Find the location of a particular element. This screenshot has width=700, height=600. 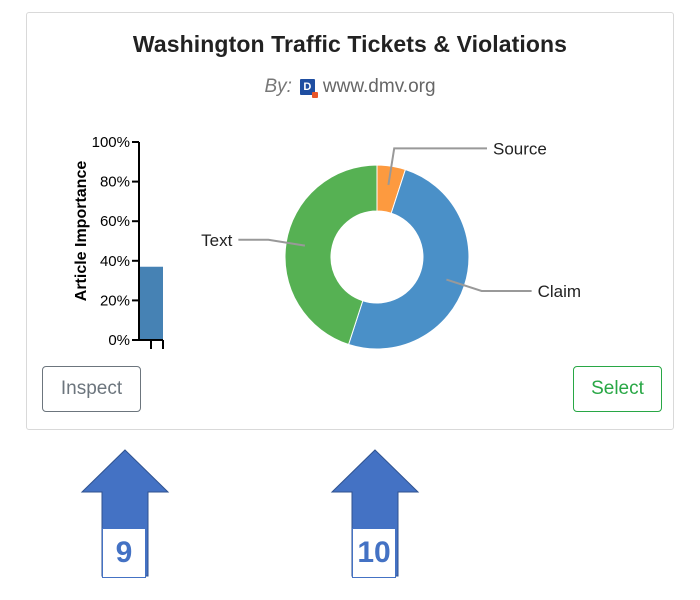

donut-label-text: Text is located at coordinates (216, 240).